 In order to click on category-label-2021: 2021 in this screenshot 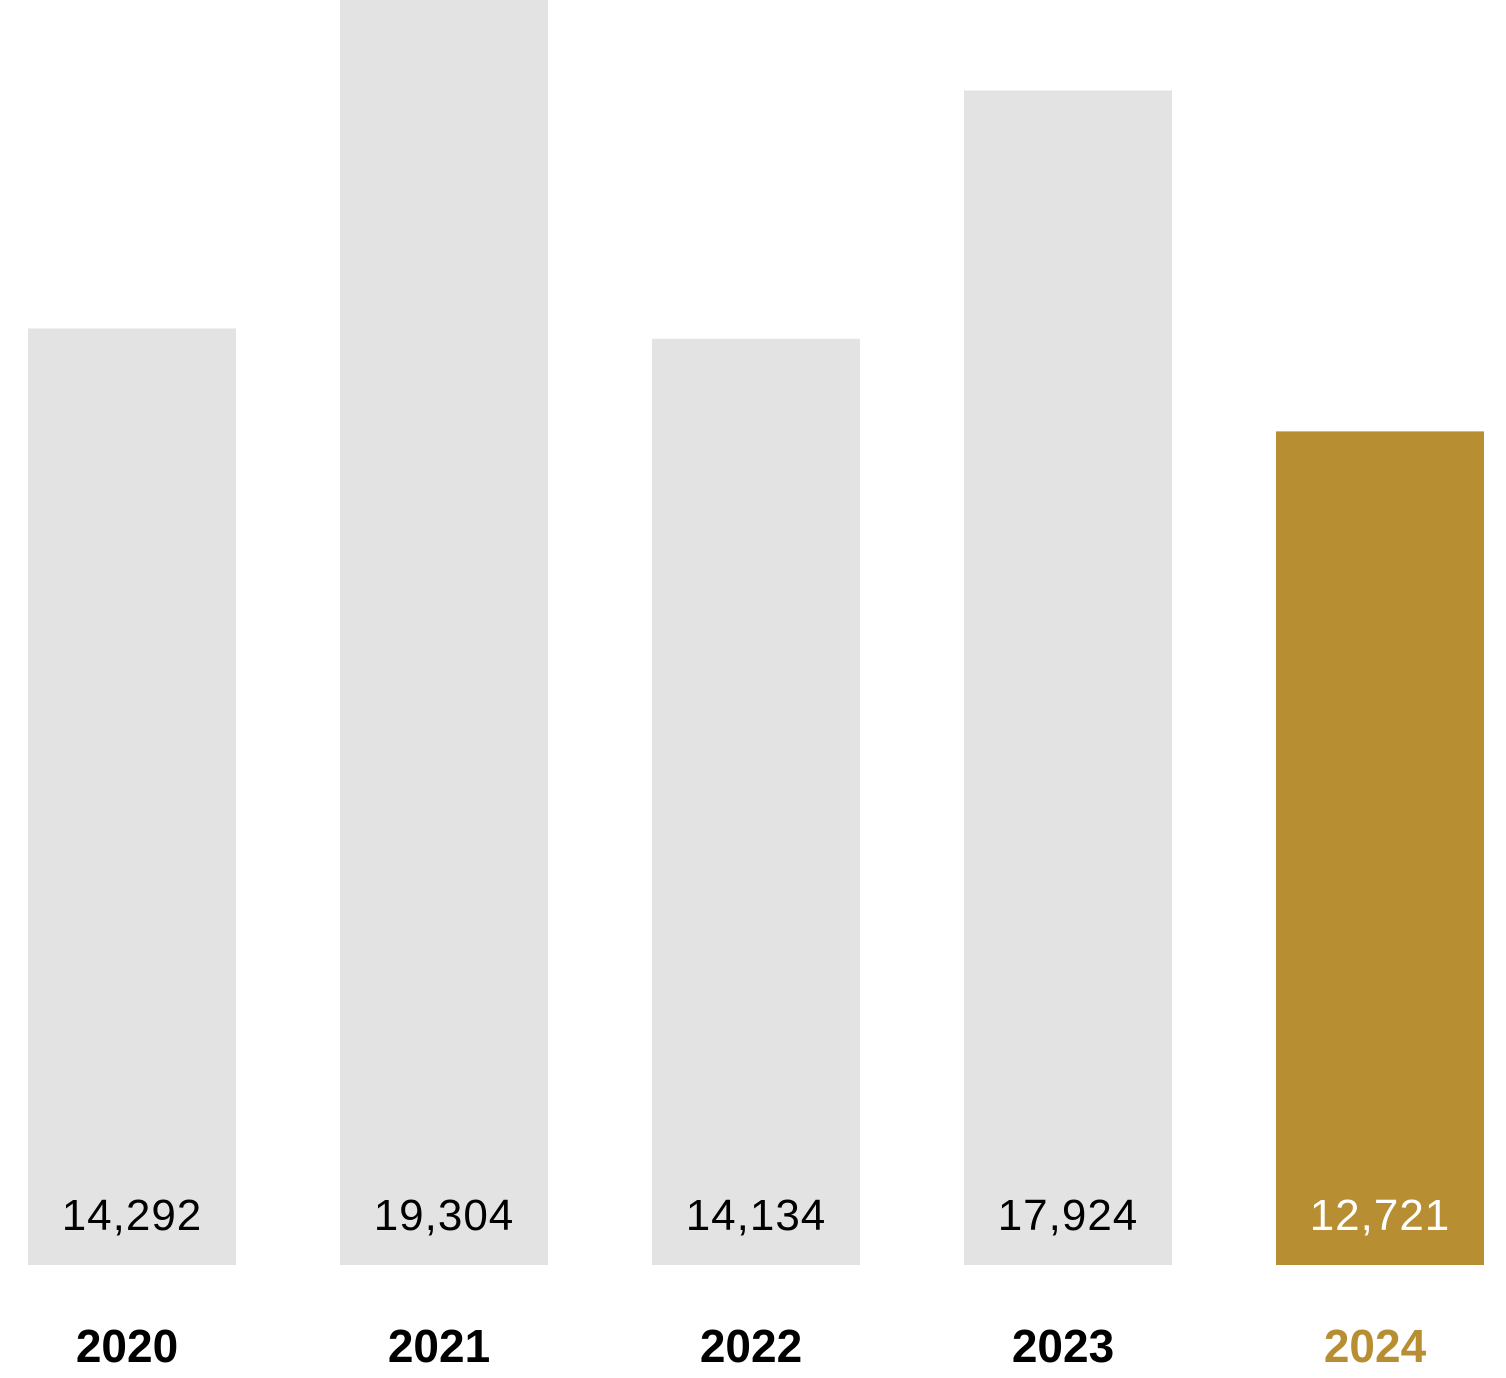, I will do `click(439, 1346)`.